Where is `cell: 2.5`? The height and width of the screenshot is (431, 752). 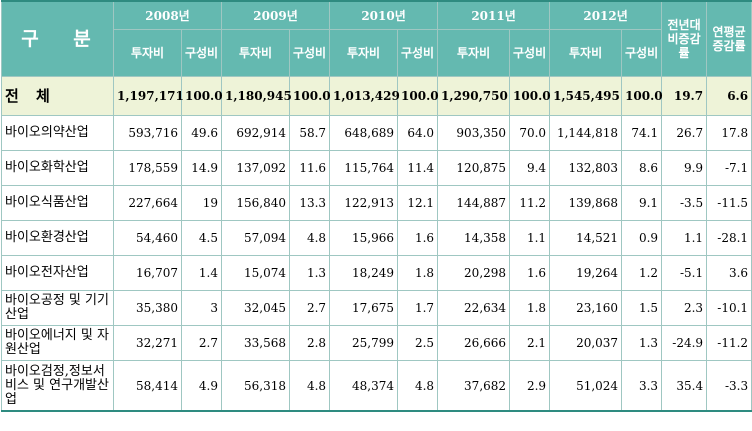 cell: 2.5 is located at coordinates (418, 343).